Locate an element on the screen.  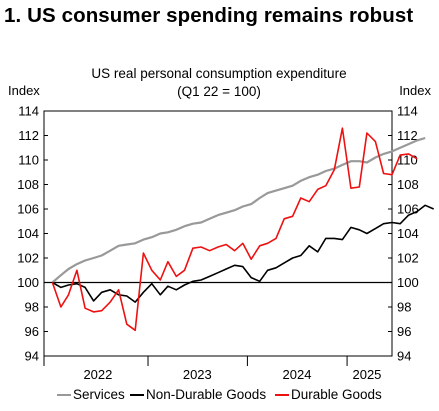
chart-title: US real personal consumption expenditure is located at coordinates (218, 73).